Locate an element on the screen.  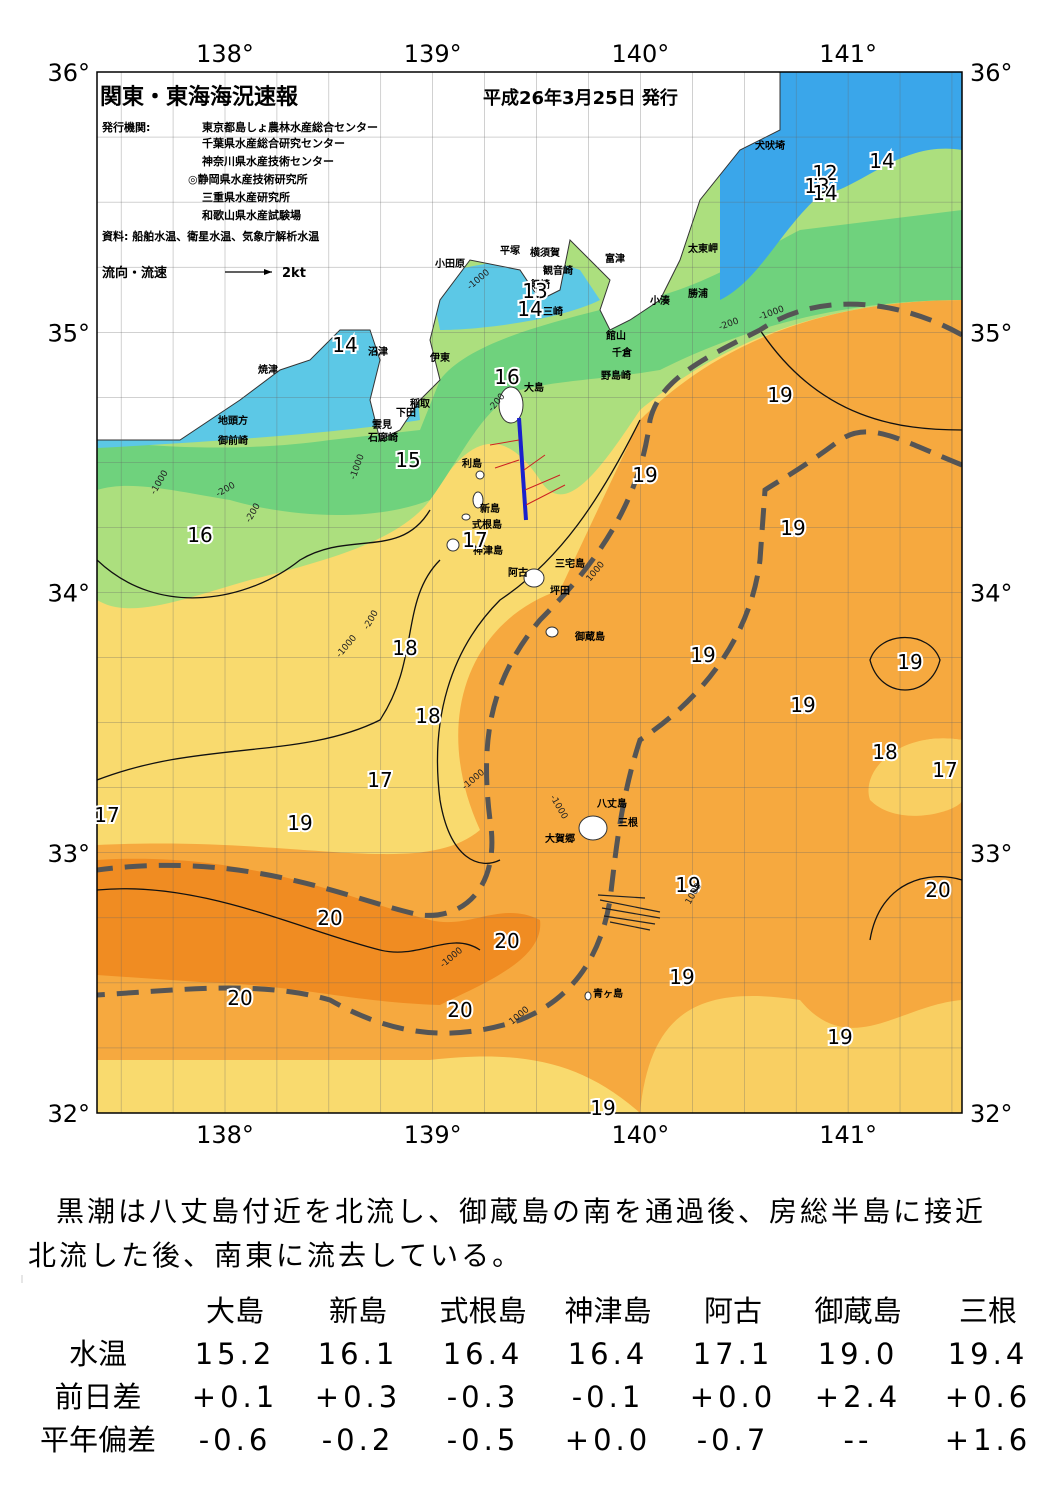
place-label: 館山 is located at coordinates (615, 335).